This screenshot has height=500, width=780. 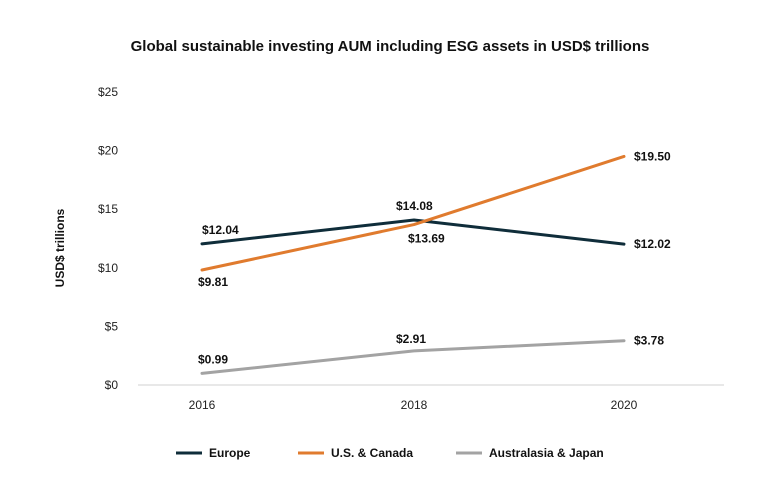 What do you see at coordinates (213, 282) in the screenshot?
I see `data-label: $9.81` at bounding box center [213, 282].